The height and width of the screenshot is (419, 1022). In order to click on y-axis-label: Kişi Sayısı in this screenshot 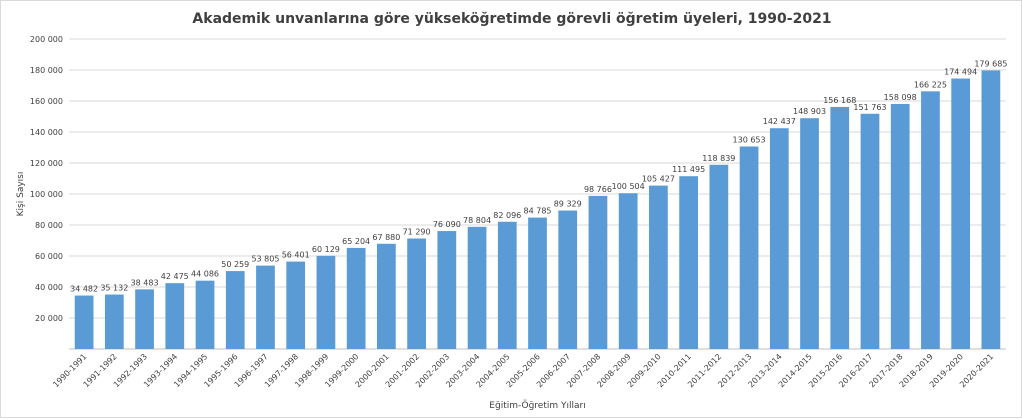, I will do `click(21, 194)`.